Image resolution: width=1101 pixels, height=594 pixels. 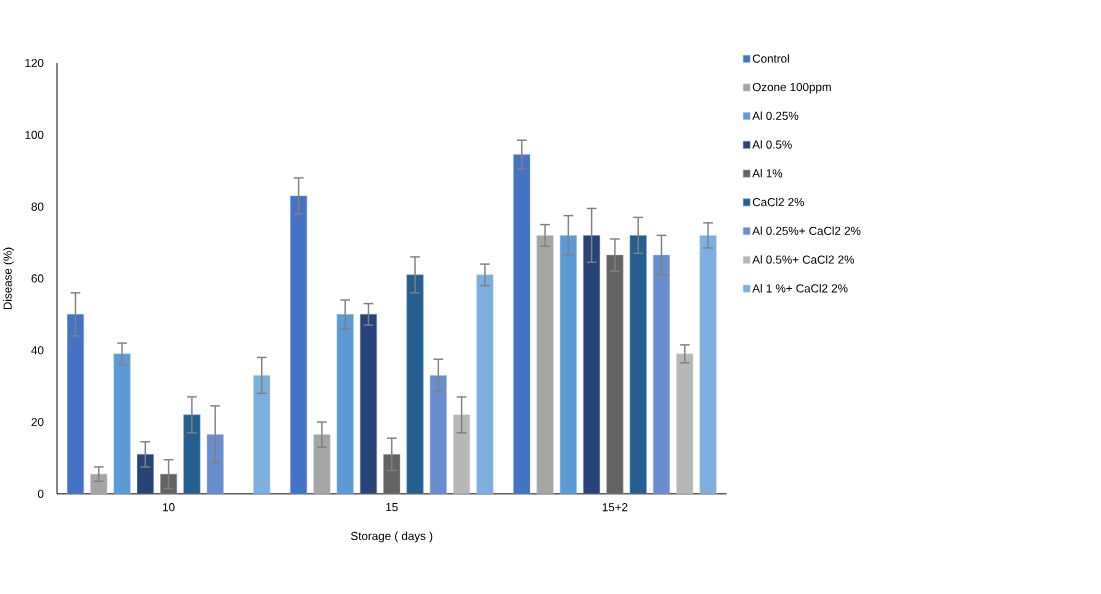 I want to click on legend-label: Ozone 100ppm, so click(x=791, y=88).